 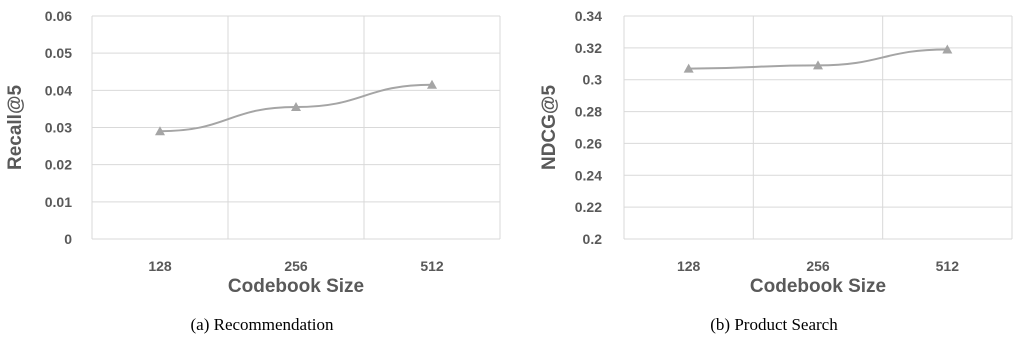 I want to click on y-tick-label: 0.32, so click(x=588, y=48).